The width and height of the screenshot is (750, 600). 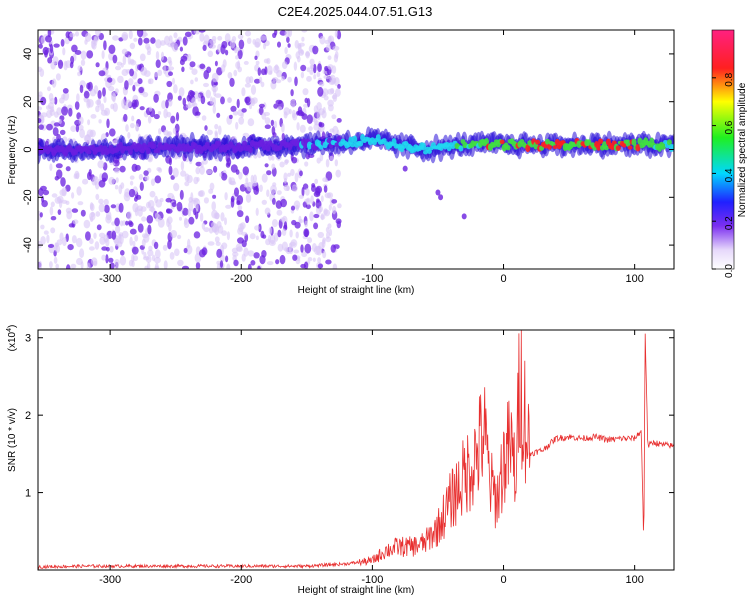 I want to click on colorbar-ticks: 0.0 0.2 0.4 0.6 0.8, so click(x=723, y=175).